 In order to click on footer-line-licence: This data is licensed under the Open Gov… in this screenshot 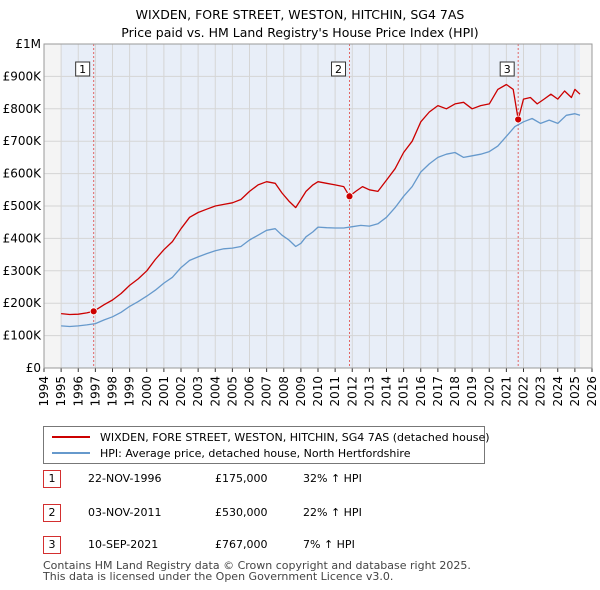, I will do `click(218, 576)`.